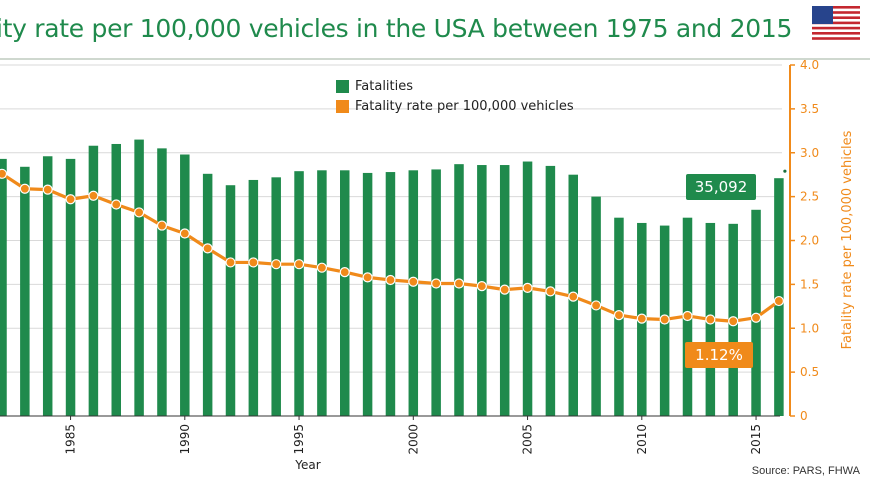 Image resolution: width=870 pixels, height=490 pixels. I want to click on right-axis-tick-label: 3.0, so click(809, 153).